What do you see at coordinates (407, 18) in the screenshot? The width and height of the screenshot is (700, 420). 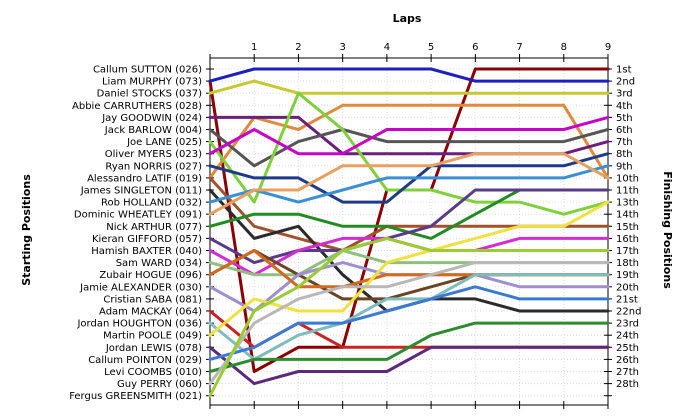 I see `chart-title: Laps` at bounding box center [407, 18].